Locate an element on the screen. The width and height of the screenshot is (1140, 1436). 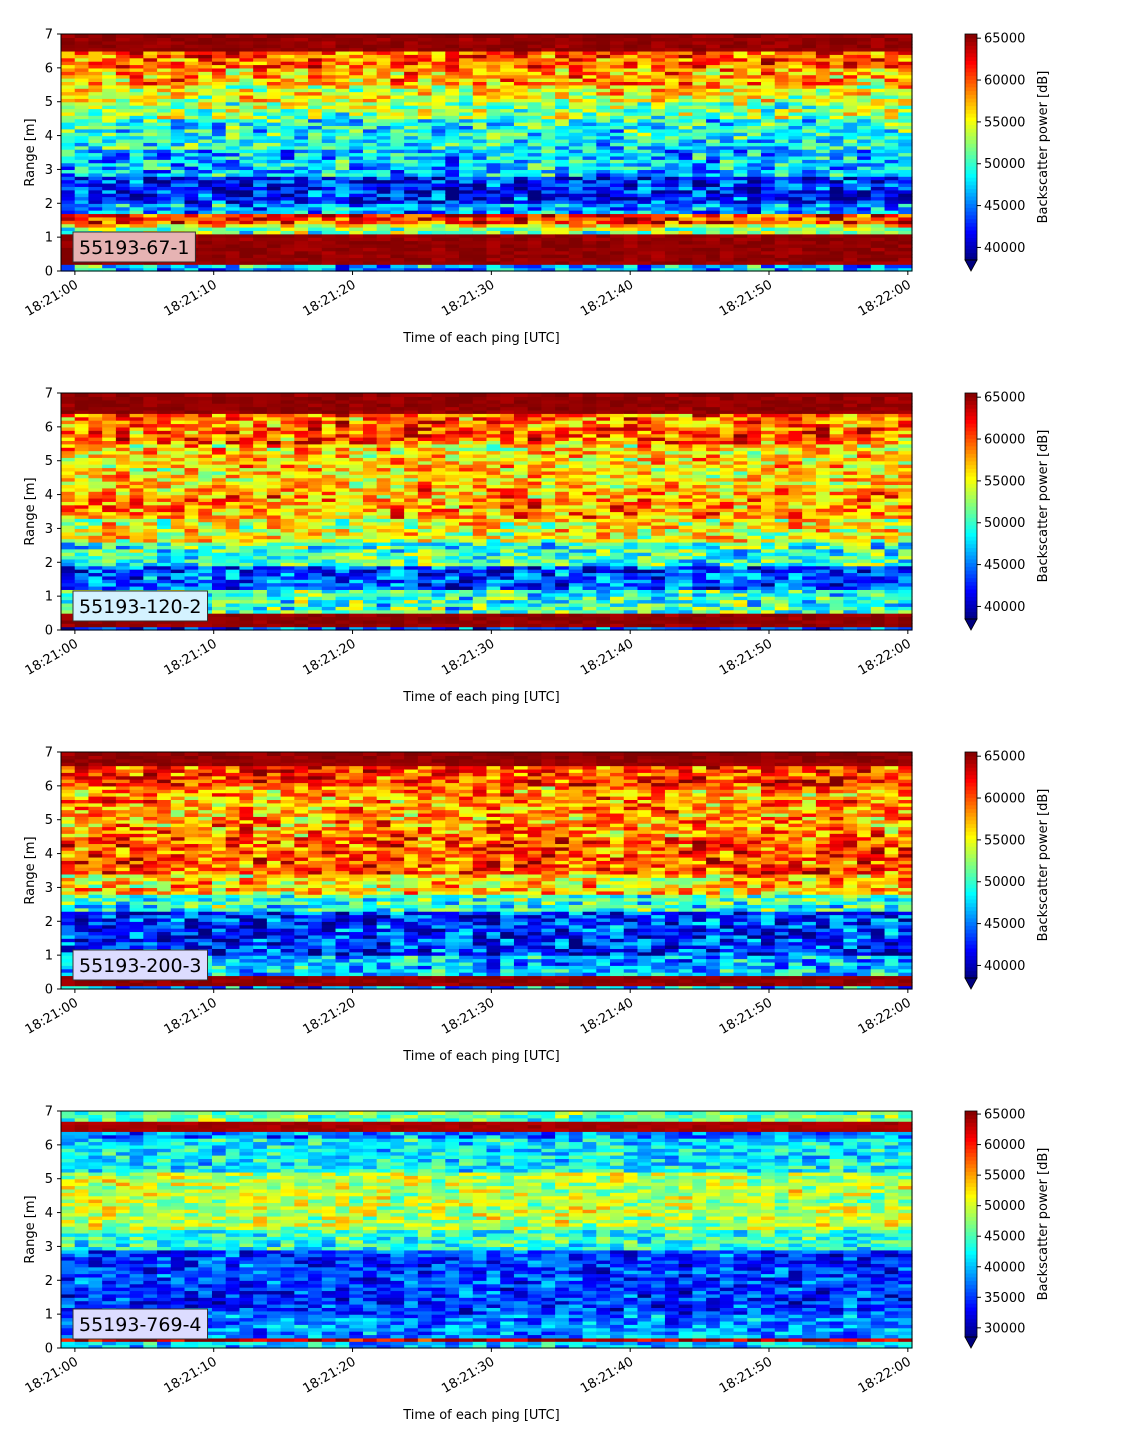
y-axis-label-1: Range [m] is located at coordinates (30, 152).